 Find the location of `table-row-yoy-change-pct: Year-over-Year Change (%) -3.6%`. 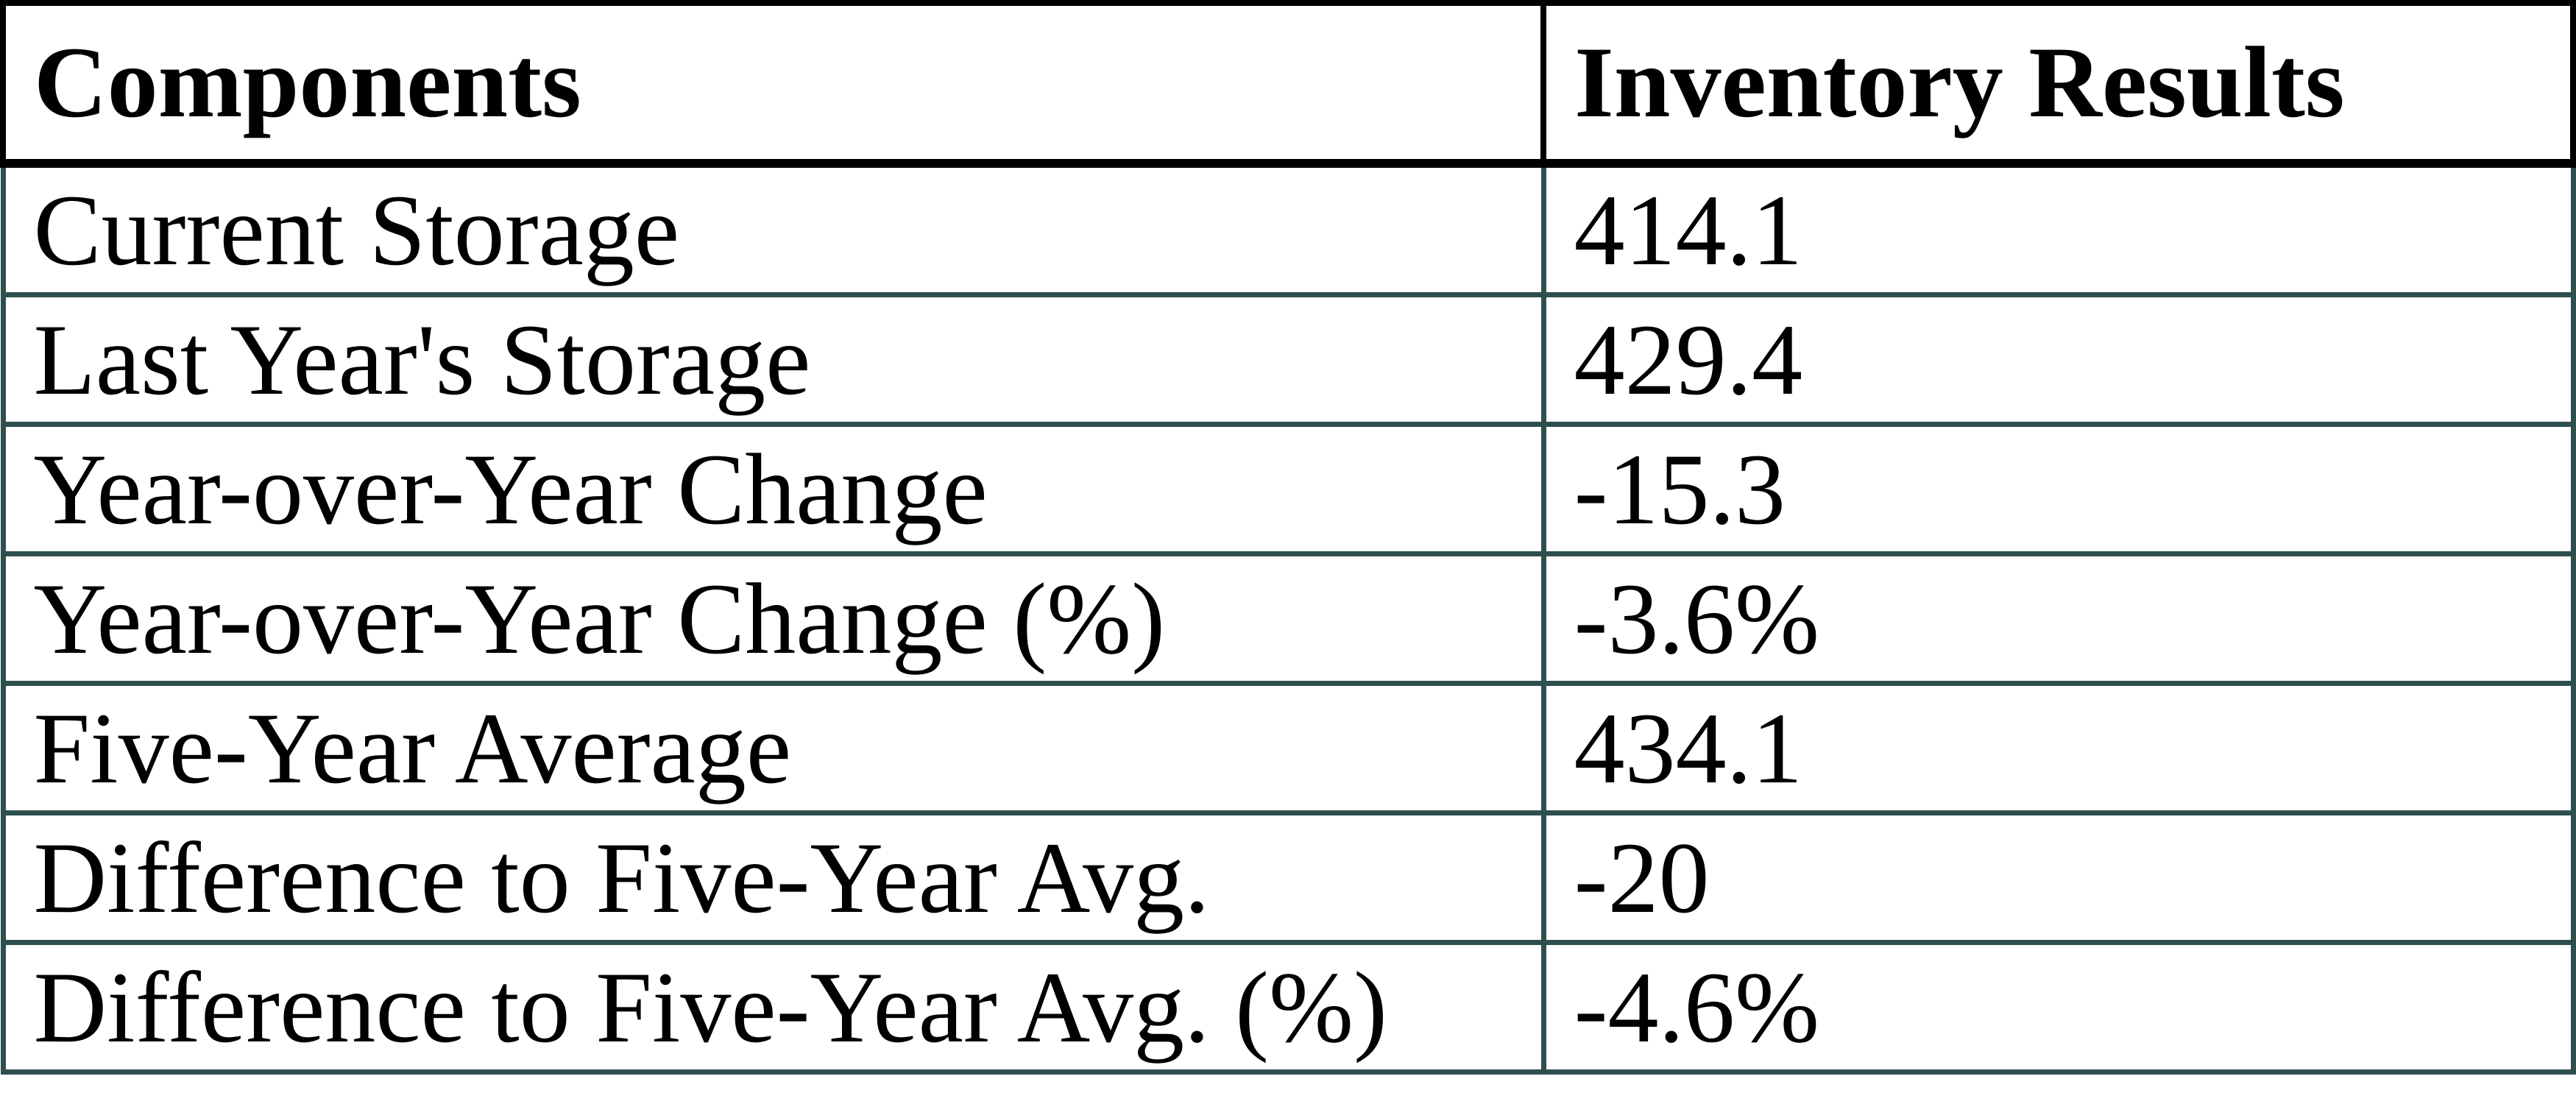

table-row-yoy-change-pct: Year-over-Year Change (%) -3.6% is located at coordinates (1288, 618).